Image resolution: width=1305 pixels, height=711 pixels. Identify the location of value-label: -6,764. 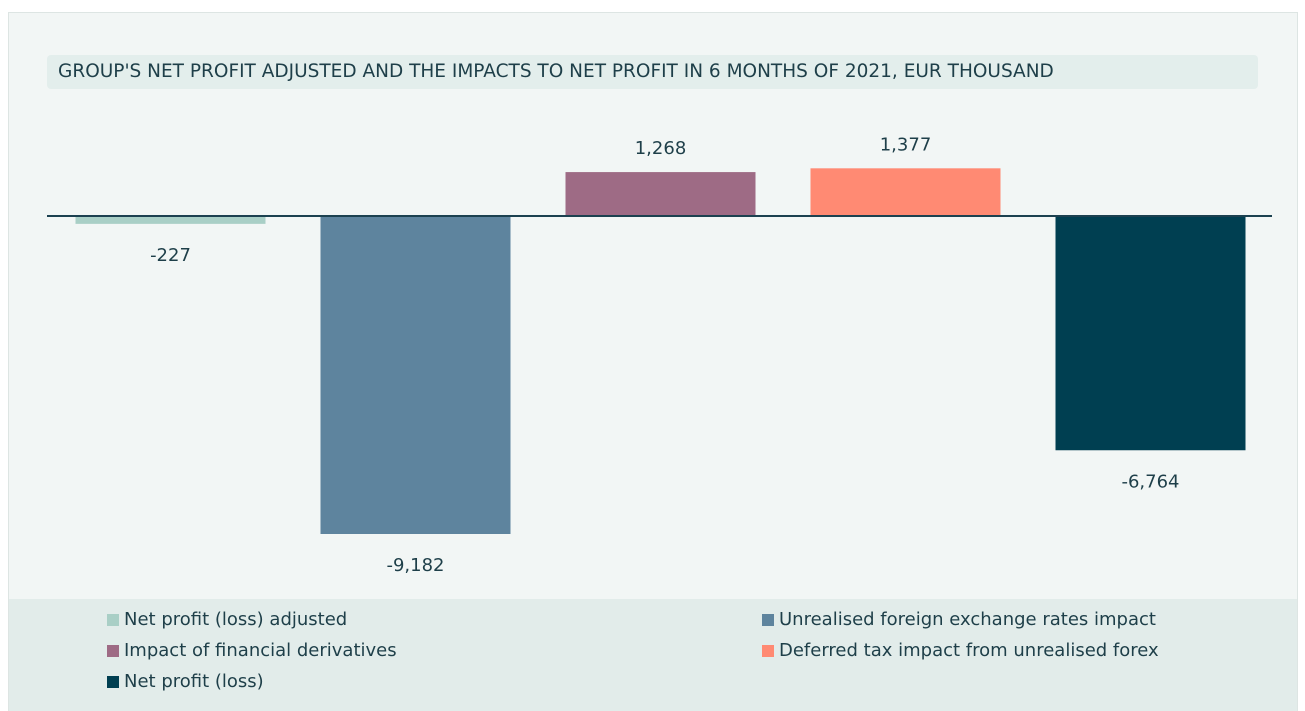
(1150, 481).